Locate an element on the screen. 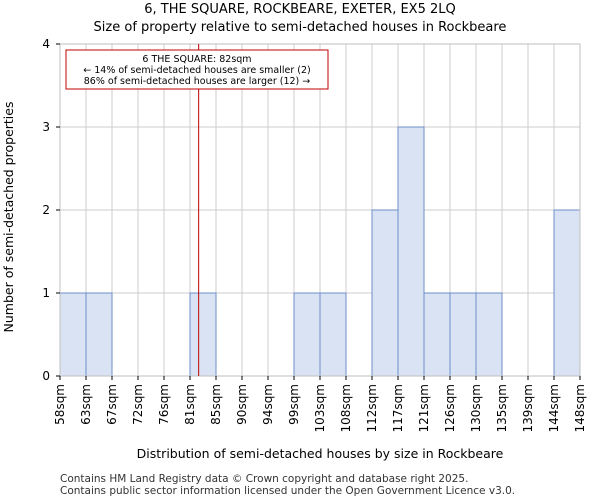 This screenshot has height=500, width=600. x-tick-label: 67sqm is located at coordinates (112, 404).